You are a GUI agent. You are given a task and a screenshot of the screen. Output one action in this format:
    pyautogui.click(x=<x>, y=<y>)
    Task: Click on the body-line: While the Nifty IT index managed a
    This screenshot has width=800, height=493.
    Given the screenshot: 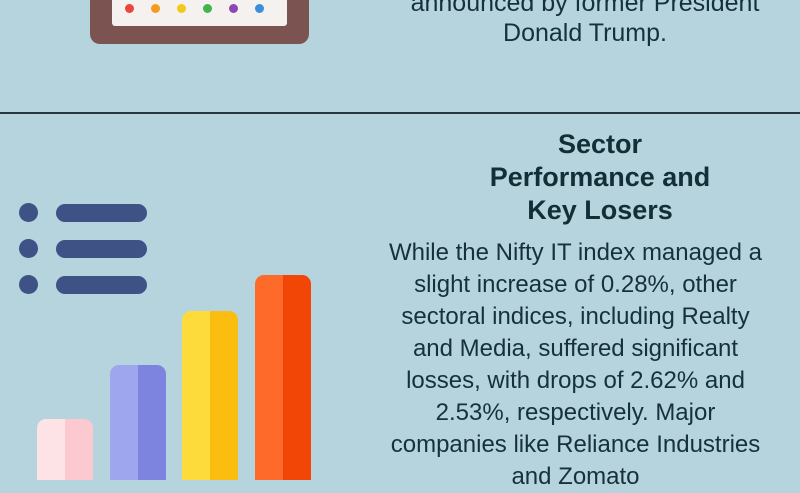 What is the action you would take?
    pyautogui.click(x=575, y=252)
    